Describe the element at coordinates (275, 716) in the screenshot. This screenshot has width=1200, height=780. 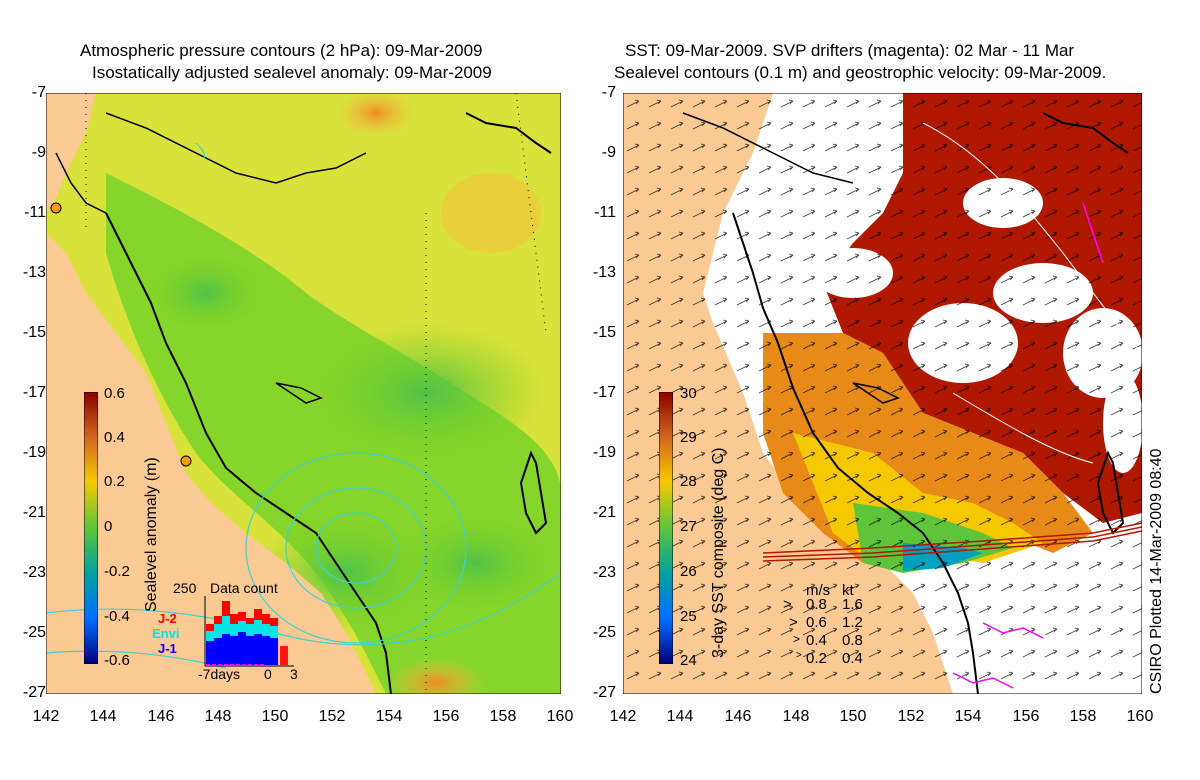
I see `left-xtick-4: 150` at that location.